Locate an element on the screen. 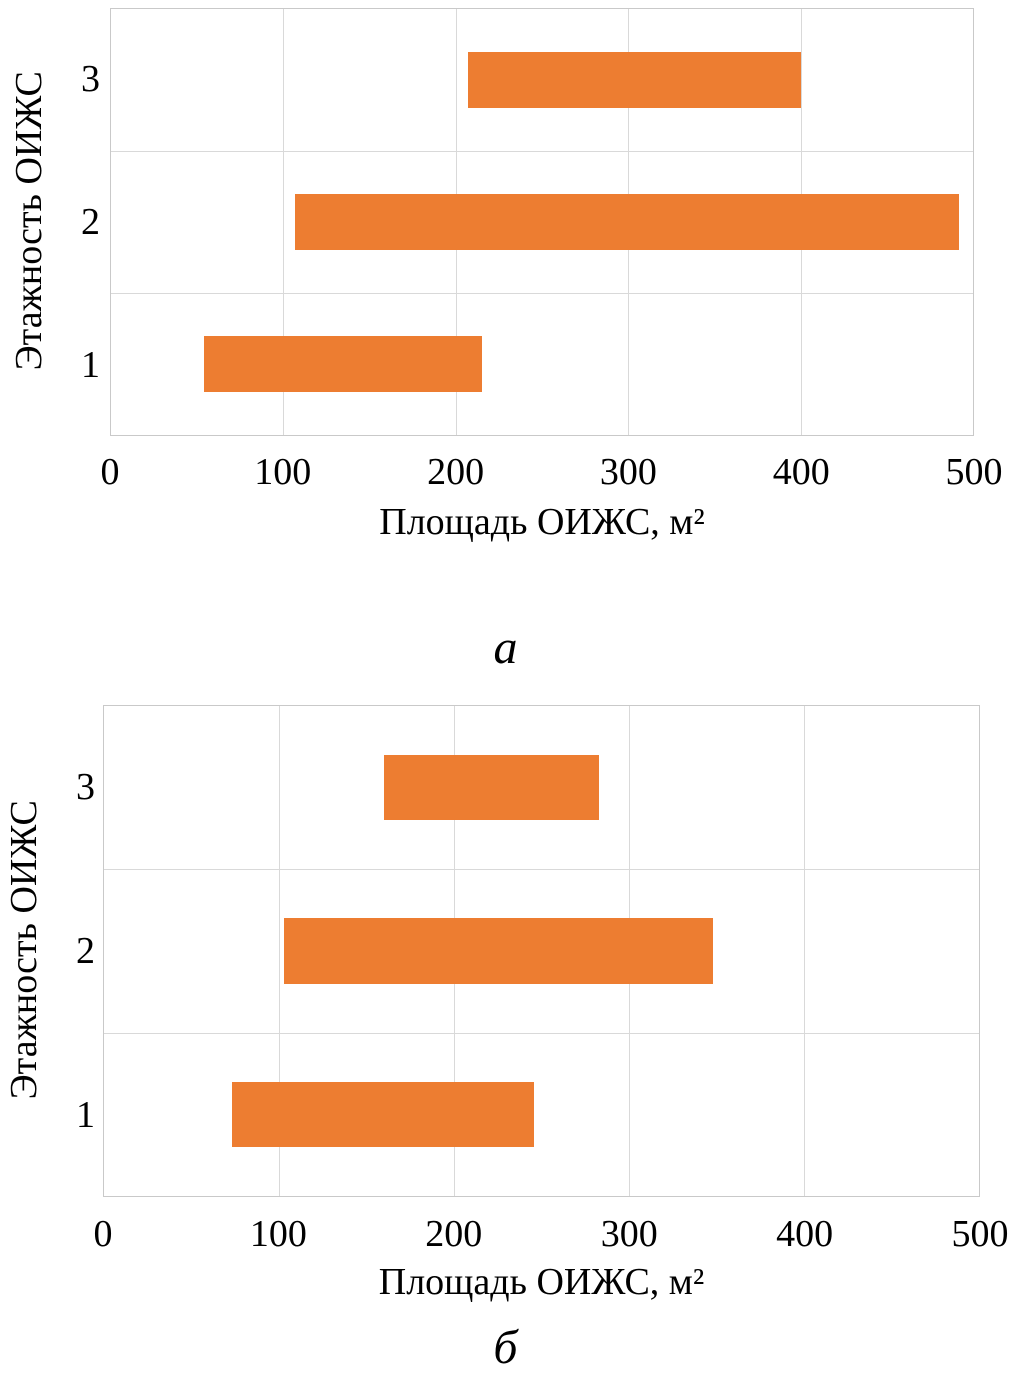 The width and height of the screenshot is (1011, 1395). chart-letter-a: а is located at coordinates (505, 647).